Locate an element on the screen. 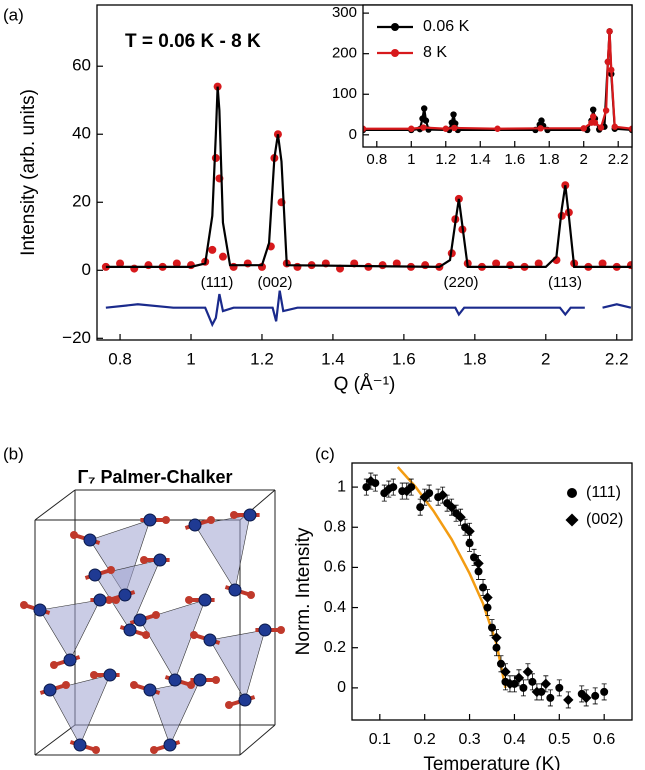  panel-label: (c) is located at coordinates (325, 453).